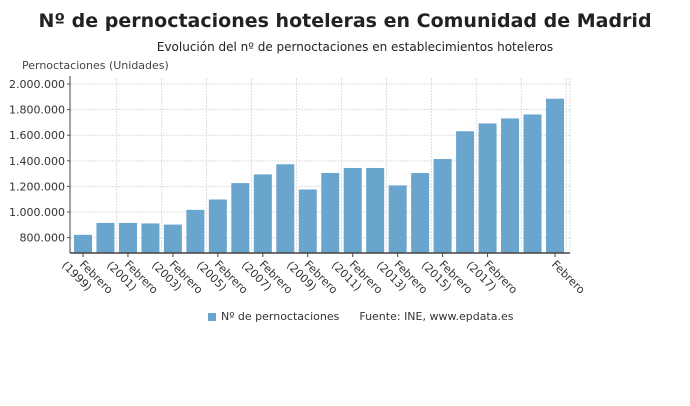 The image size is (690, 406). What do you see at coordinates (568, 277) in the screenshot?
I see `x-tick-label: Febrero` at bounding box center [568, 277].